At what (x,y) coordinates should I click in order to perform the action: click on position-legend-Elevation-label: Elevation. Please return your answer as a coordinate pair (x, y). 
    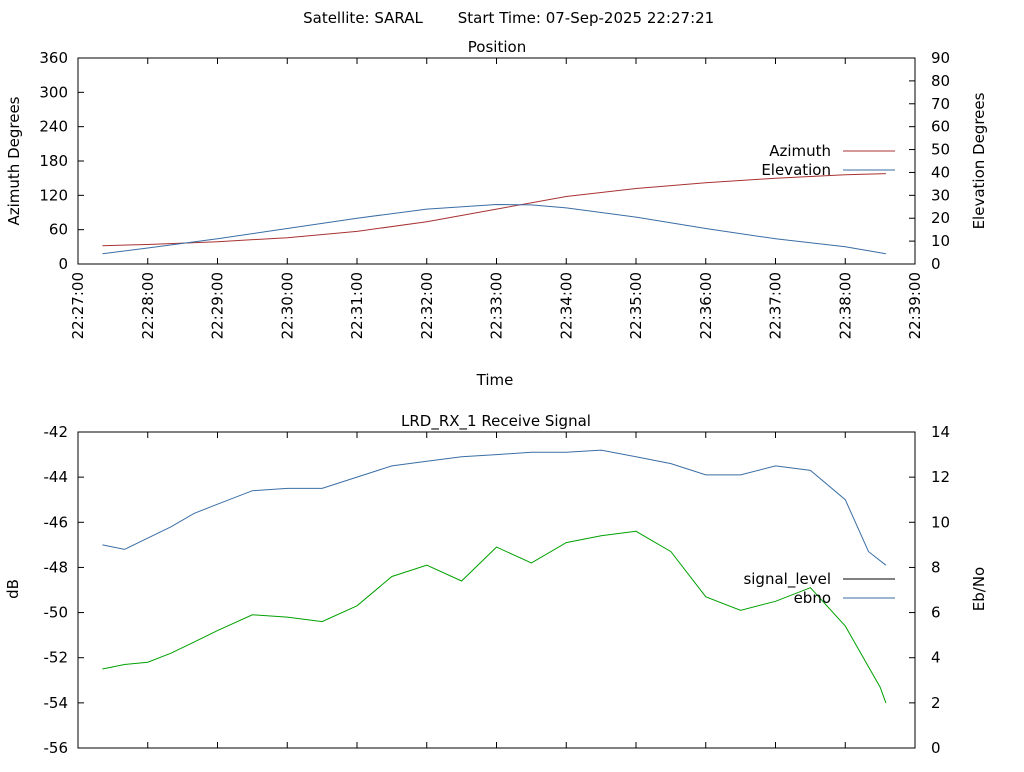
    Looking at the image, I should click on (796, 170).